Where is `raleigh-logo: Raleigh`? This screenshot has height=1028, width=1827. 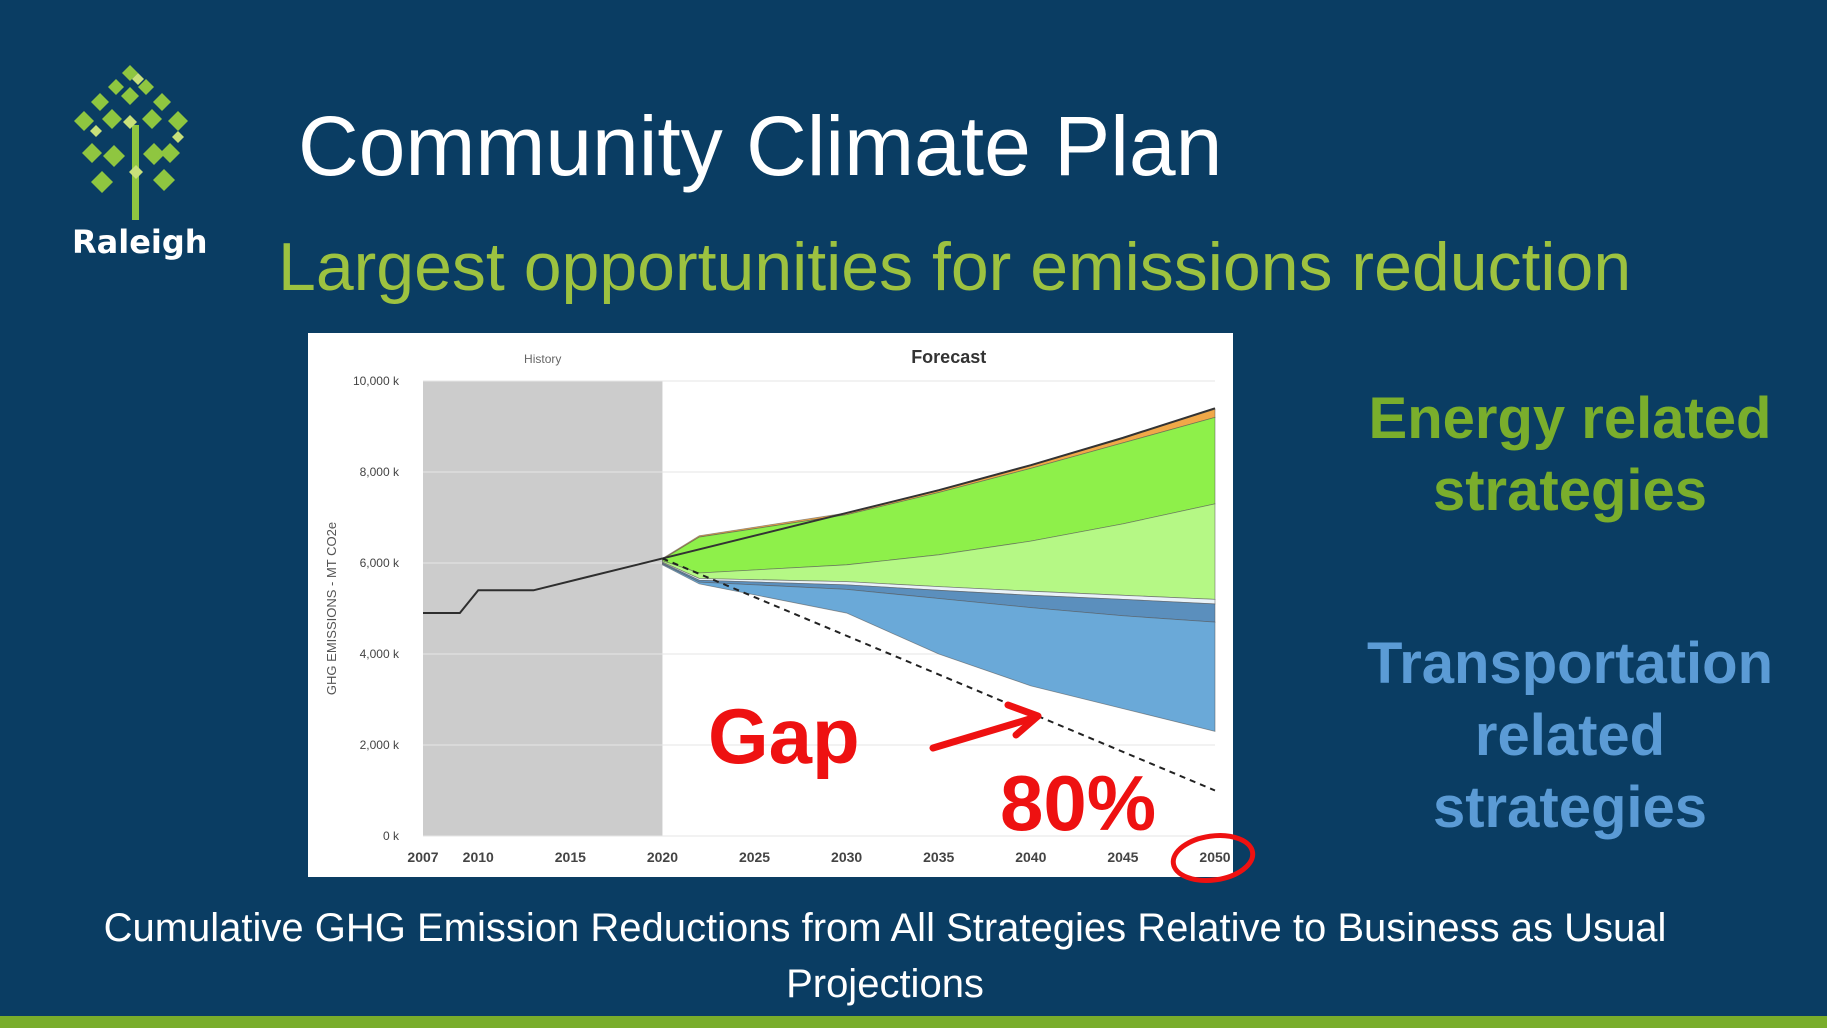 raleigh-logo: Raleigh is located at coordinates (140, 165).